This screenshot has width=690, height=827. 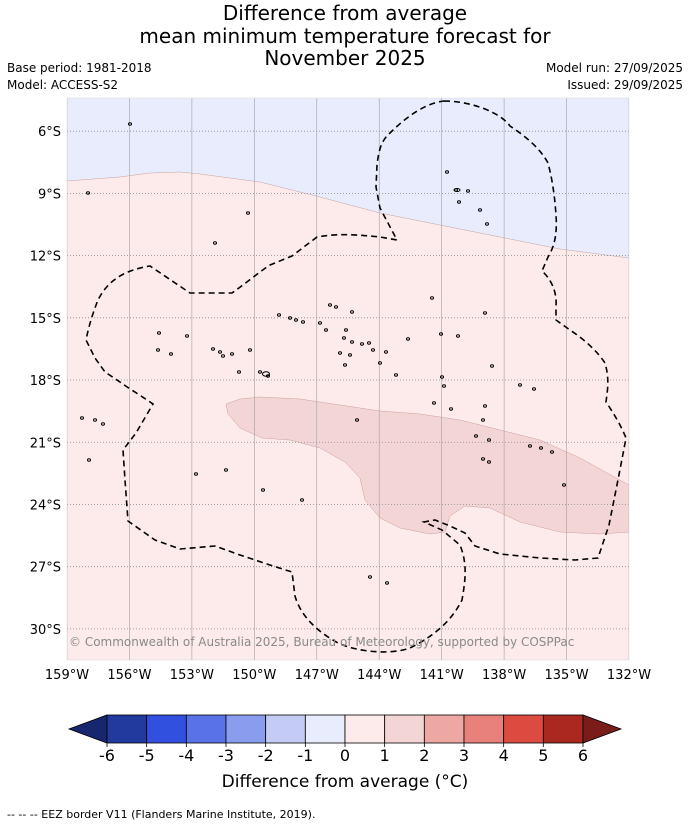 What do you see at coordinates (79, 68) in the screenshot?
I see `base-period: Base period: 1981-2018` at bounding box center [79, 68].